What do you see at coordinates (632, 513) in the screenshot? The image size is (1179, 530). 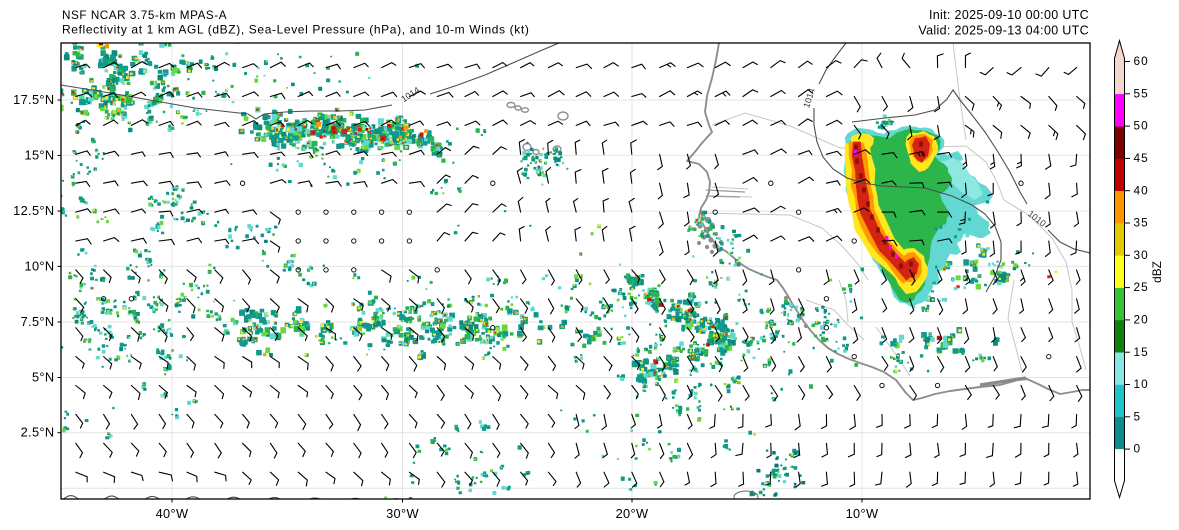 I see `svg-text: 20°W` at bounding box center [632, 513].